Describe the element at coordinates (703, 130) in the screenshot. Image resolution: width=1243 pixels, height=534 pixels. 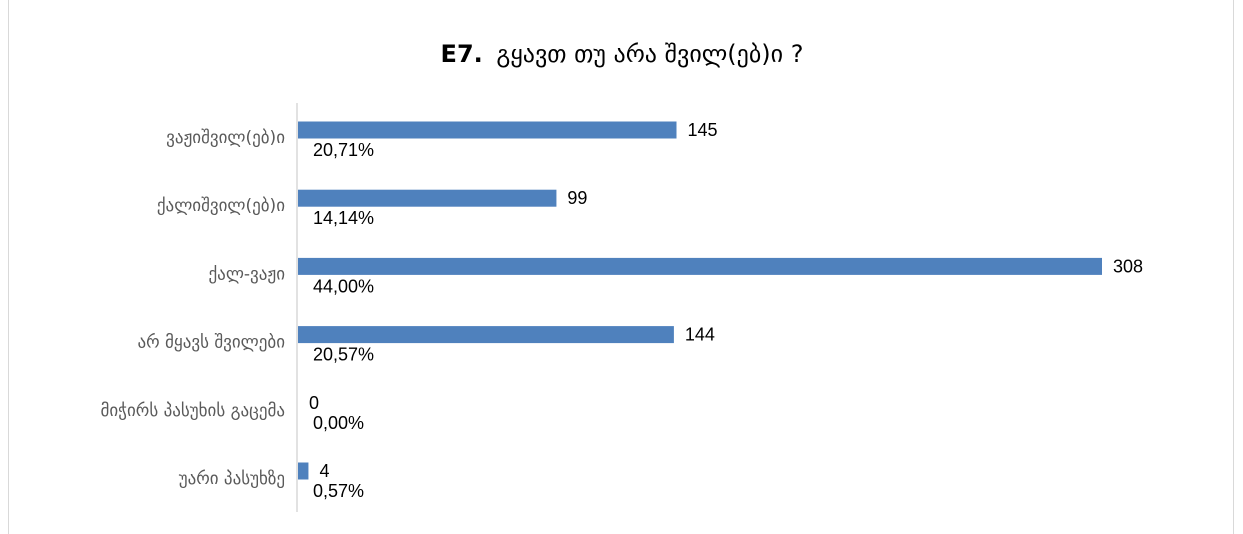
I see `value-label: 145` at that location.